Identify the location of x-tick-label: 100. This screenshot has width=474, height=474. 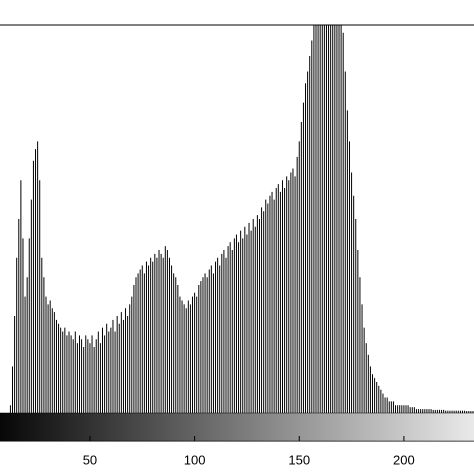
(195, 459).